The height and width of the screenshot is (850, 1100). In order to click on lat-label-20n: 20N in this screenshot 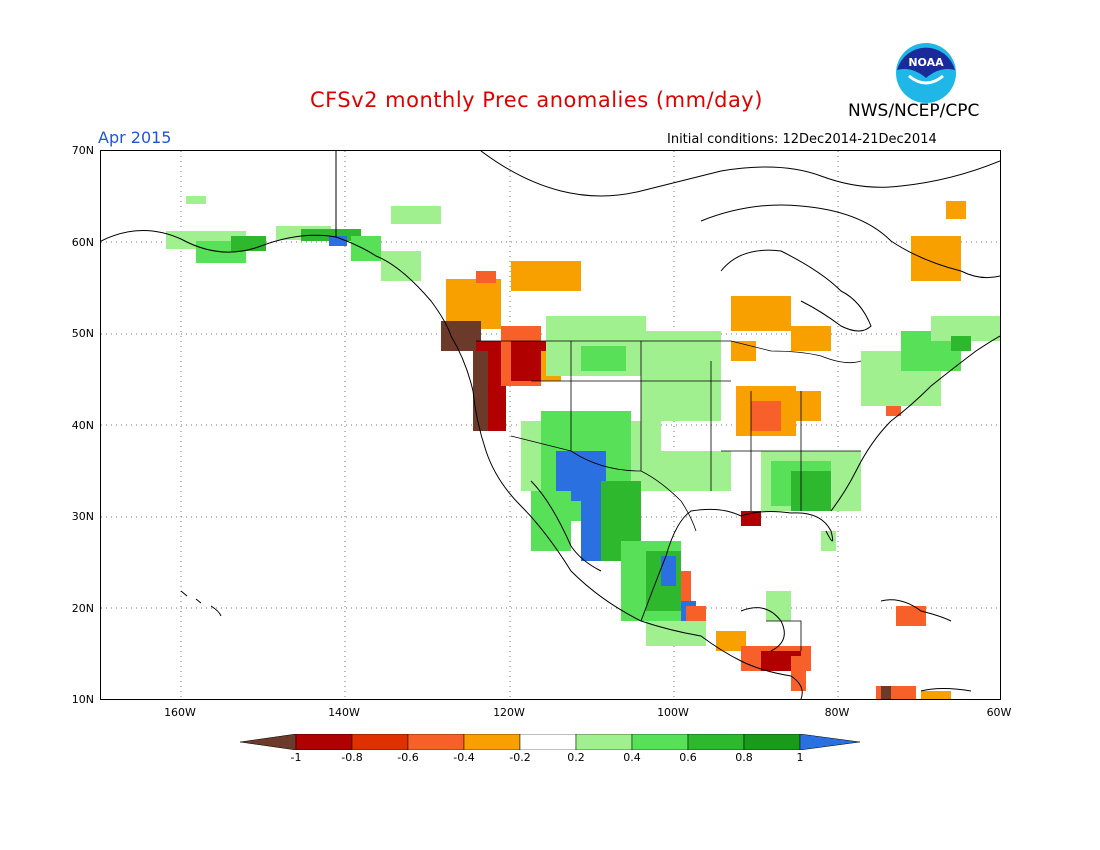, I will do `click(82, 608)`.